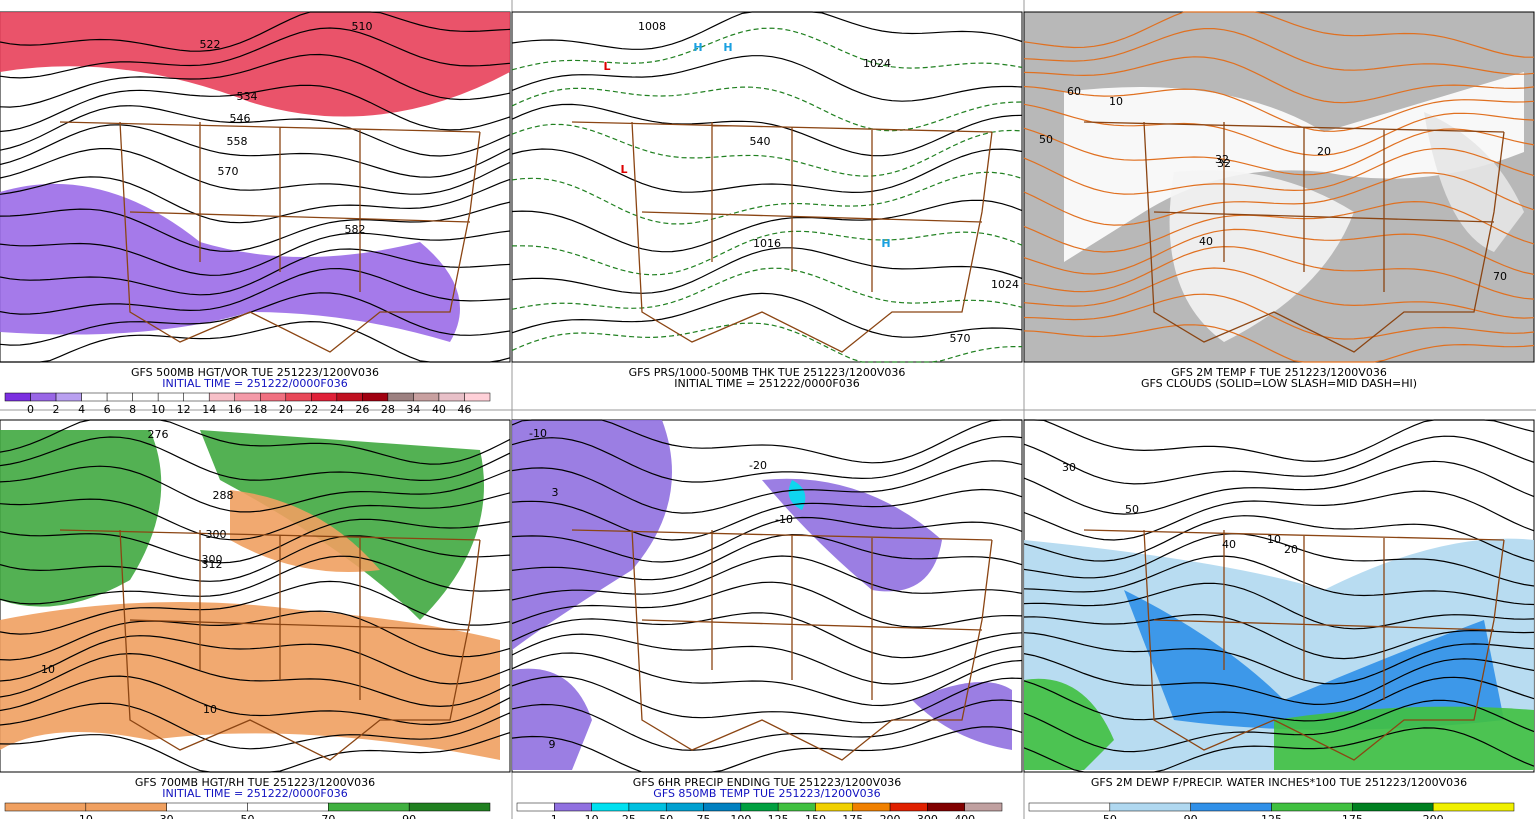 Image resolution: width=1536 pixels, height=819 pixels. What do you see at coordinates (960, 338) in the screenshot?
I see `map-label: 570` at bounding box center [960, 338].